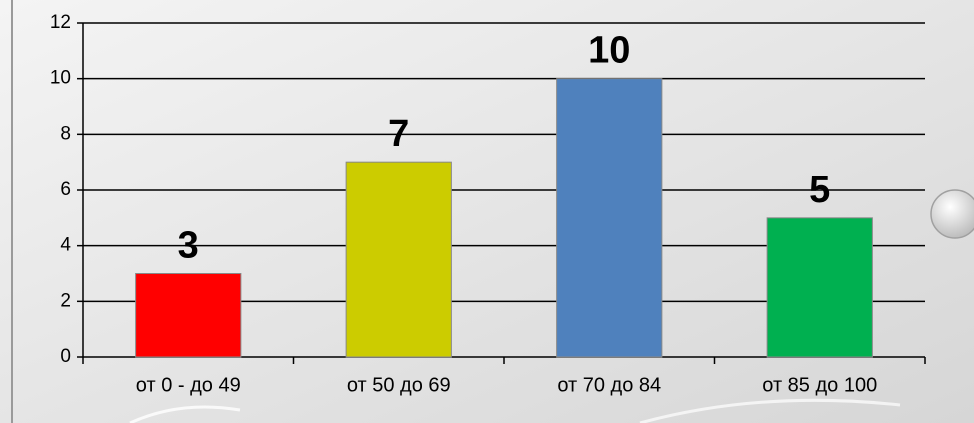 This screenshot has width=974, height=423. Describe the element at coordinates (65, 245) in the screenshot. I see `y-tick-label: 4` at that location.